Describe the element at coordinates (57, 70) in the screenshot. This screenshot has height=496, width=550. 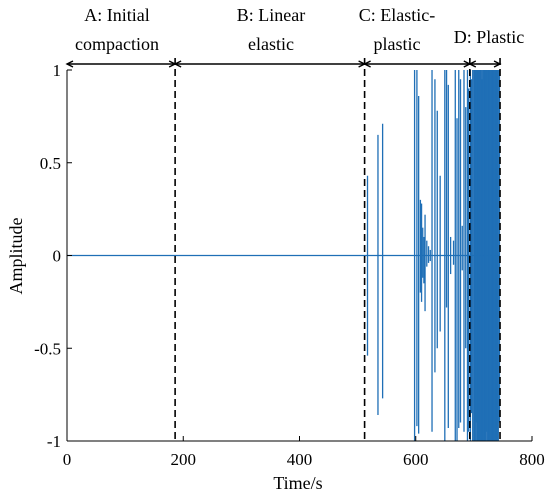
I see `y-tick-label: 1` at that location.